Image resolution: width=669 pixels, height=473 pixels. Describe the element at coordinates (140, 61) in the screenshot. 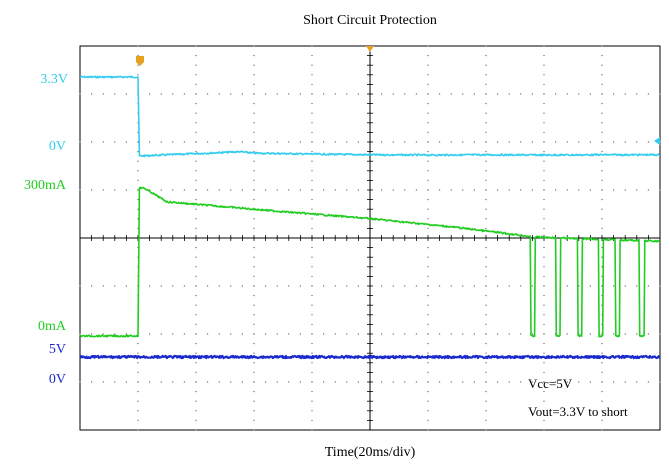

I see `trigger-marker-icon` at that location.